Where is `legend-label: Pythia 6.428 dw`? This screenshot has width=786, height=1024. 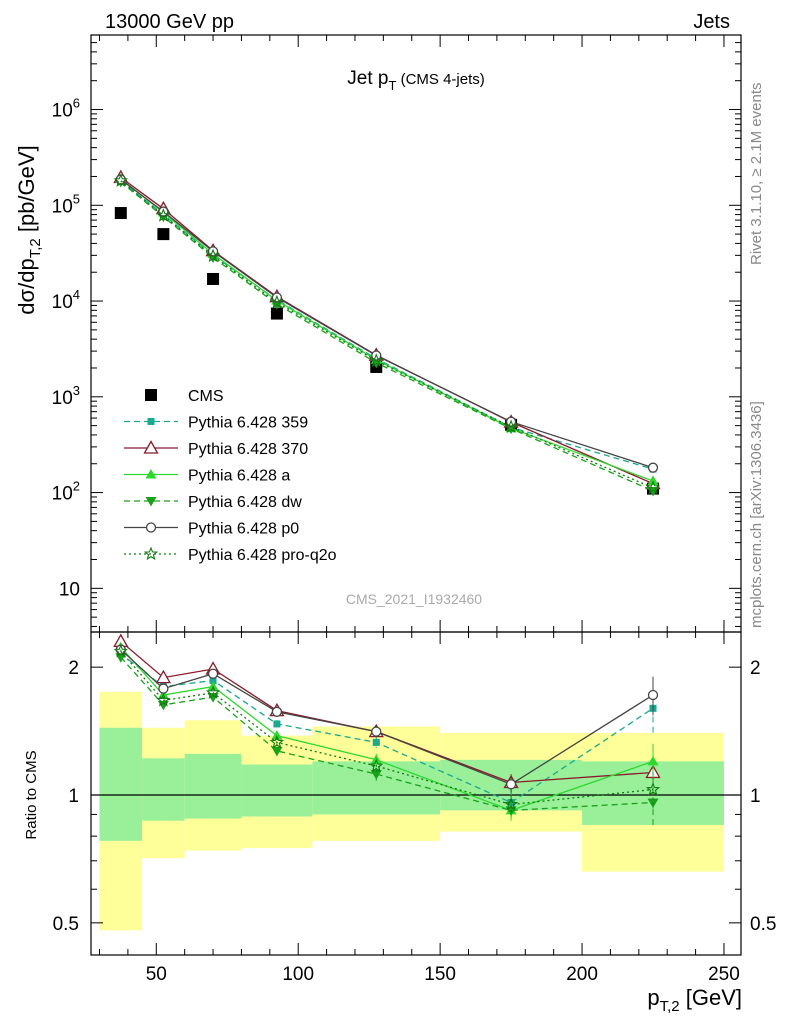
legend-label: Pythia 6.428 dw is located at coordinates (245, 502).